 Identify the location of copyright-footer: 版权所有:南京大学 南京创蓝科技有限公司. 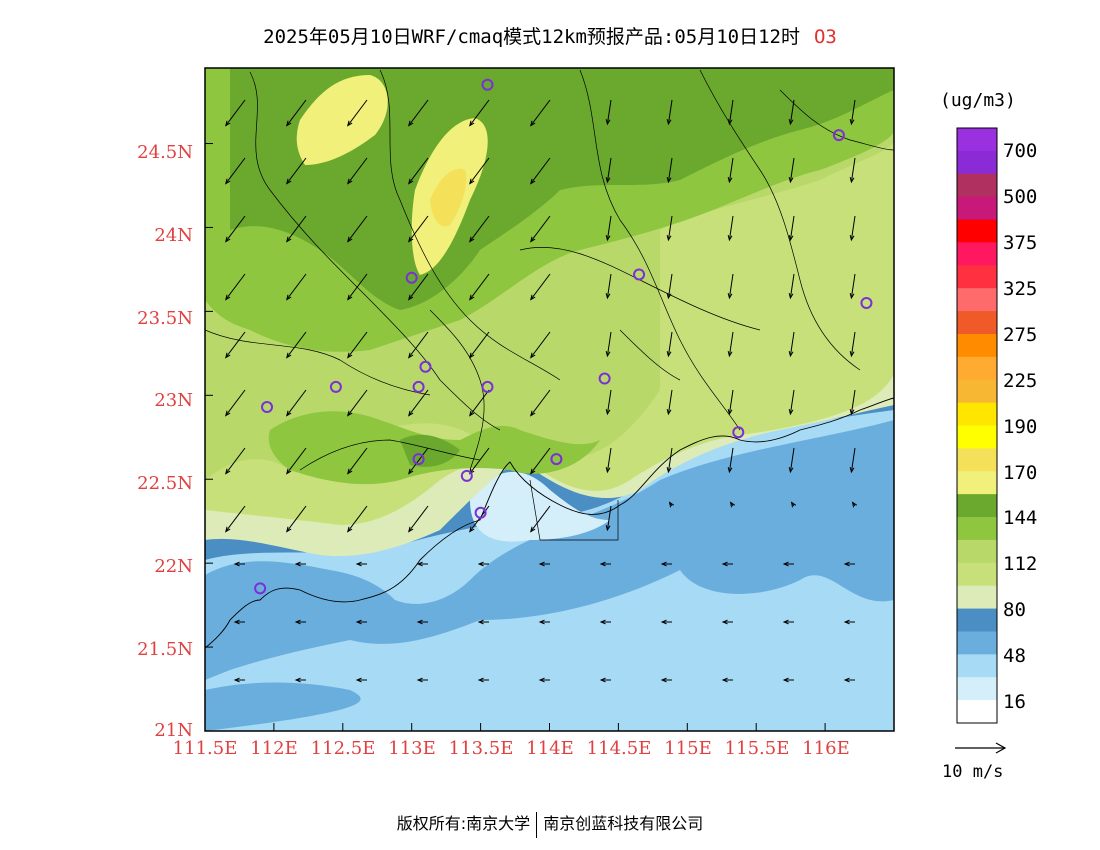
(550, 824).